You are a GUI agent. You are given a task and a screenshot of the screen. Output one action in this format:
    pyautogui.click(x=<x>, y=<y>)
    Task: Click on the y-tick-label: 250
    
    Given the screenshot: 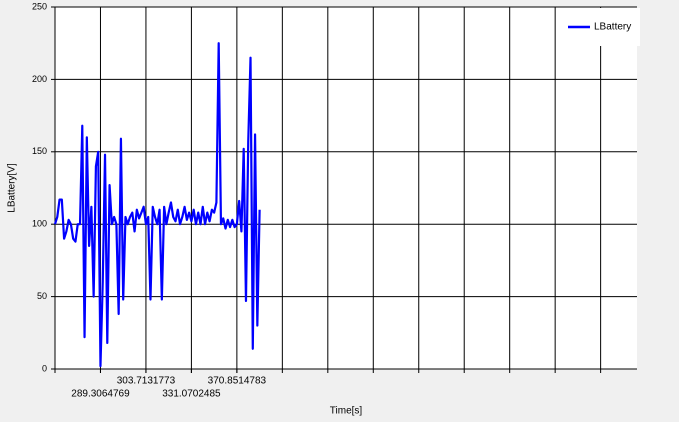 What is the action you would take?
    pyautogui.click(x=39, y=6)
    